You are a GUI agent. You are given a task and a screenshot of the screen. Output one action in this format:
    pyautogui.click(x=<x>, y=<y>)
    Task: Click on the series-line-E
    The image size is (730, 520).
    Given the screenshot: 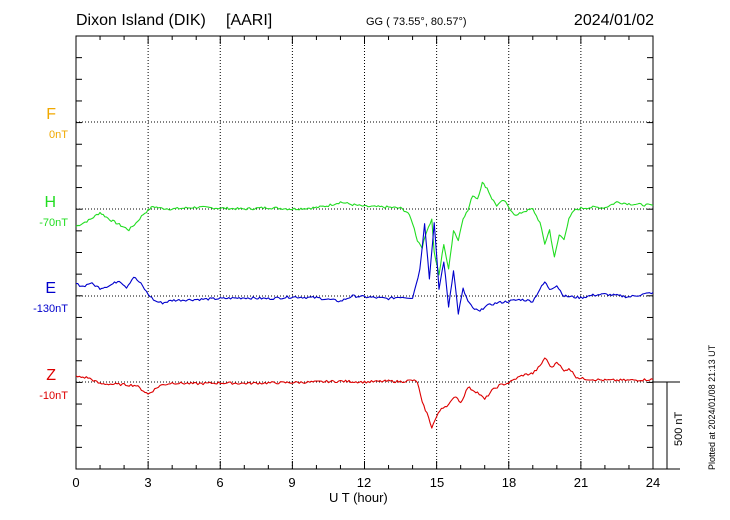 What is the action you would take?
    pyautogui.click(x=364, y=268)
    